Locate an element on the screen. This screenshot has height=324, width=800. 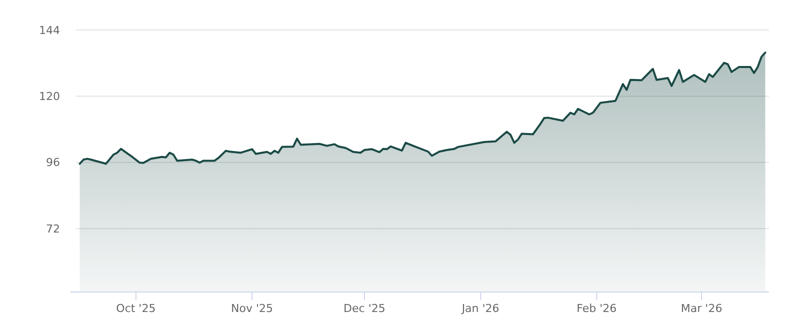
y-tick-label: 120 is located at coordinates (49, 97).